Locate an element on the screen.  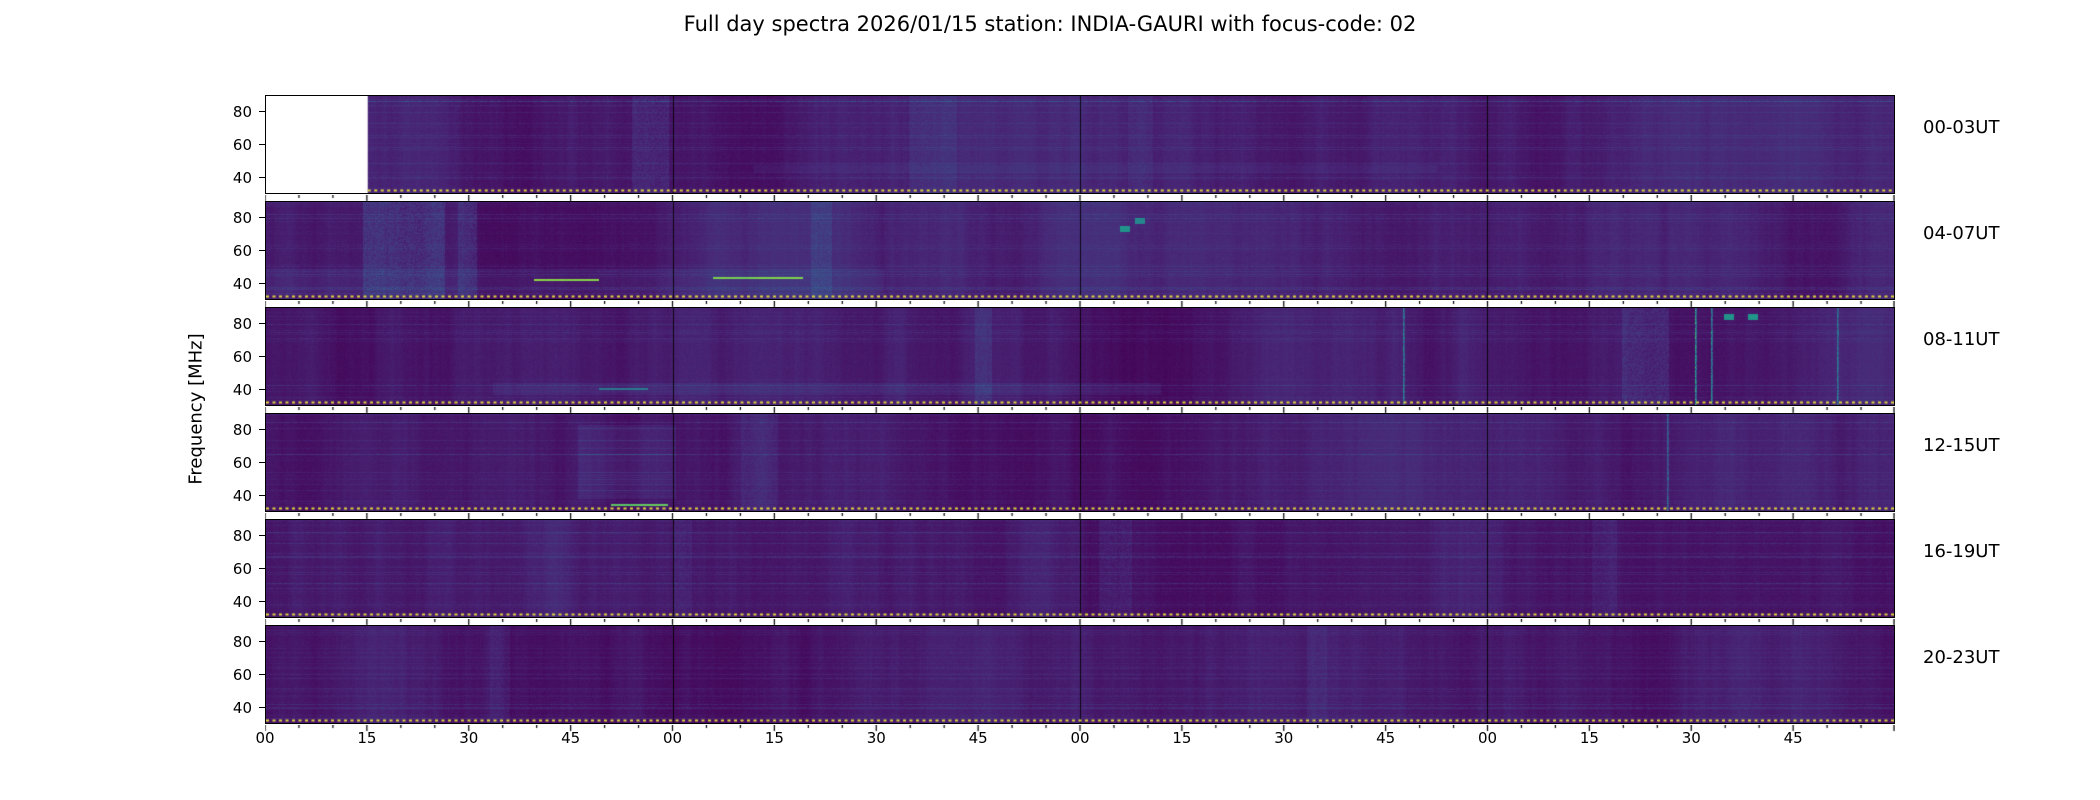
panel-time-label: 20-23UT is located at coordinates (1961, 657).